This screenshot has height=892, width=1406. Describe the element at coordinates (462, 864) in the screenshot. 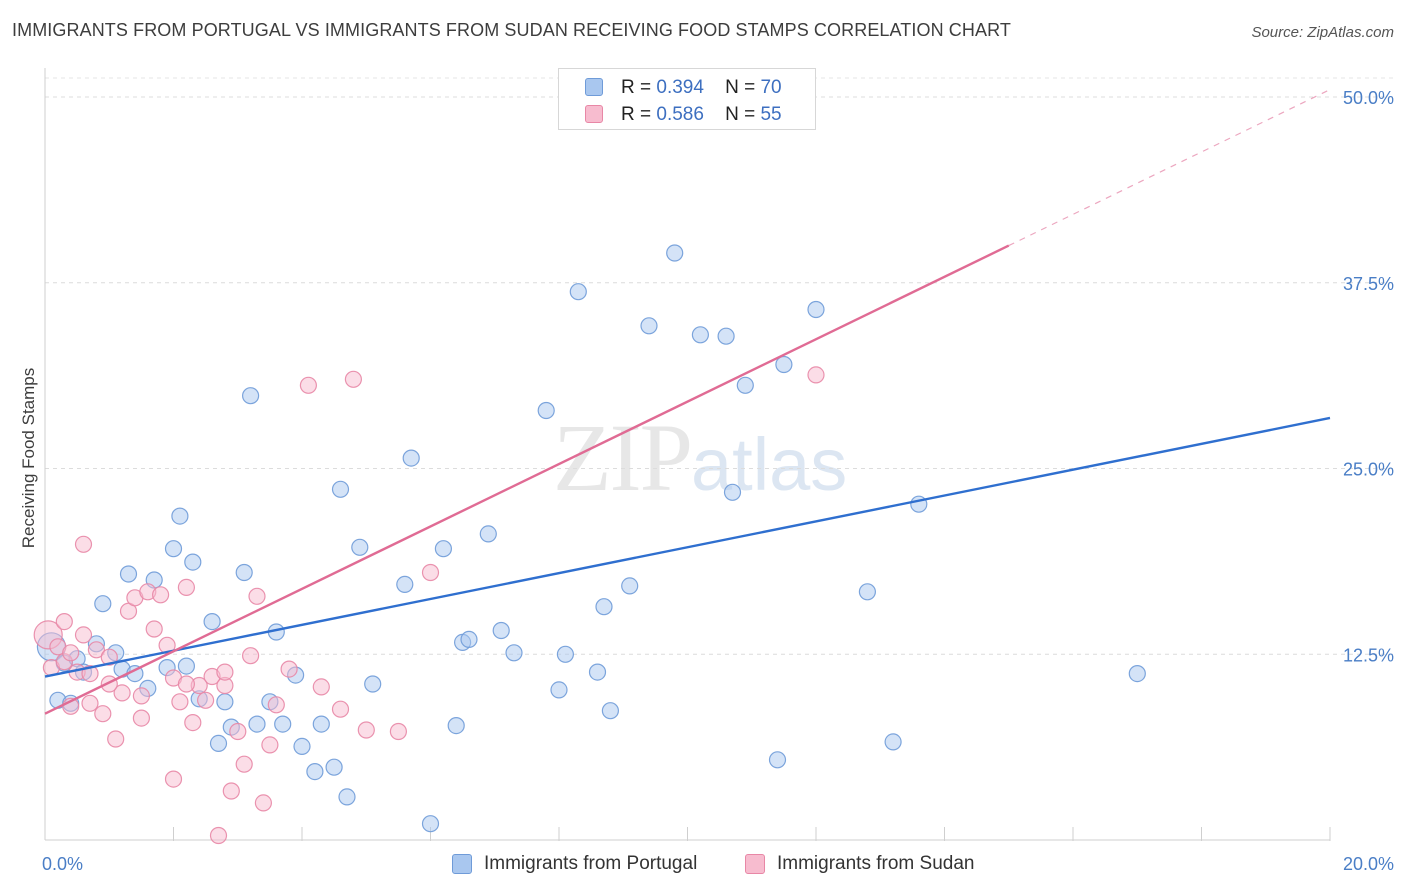

I see `portugal-legend-swatch` at that location.